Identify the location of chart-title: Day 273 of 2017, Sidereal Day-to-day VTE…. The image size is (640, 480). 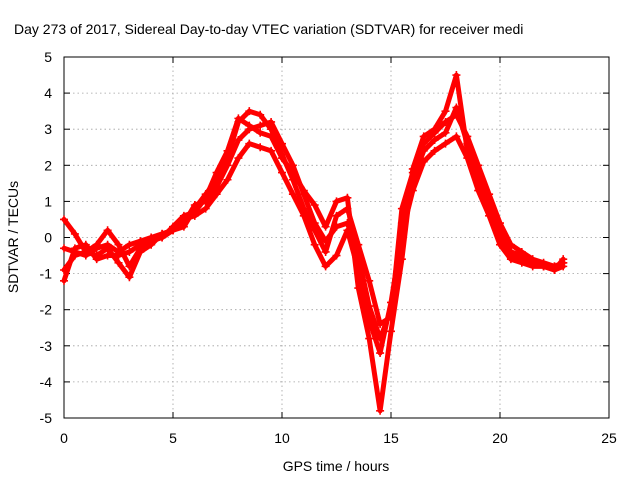
(268, 29).